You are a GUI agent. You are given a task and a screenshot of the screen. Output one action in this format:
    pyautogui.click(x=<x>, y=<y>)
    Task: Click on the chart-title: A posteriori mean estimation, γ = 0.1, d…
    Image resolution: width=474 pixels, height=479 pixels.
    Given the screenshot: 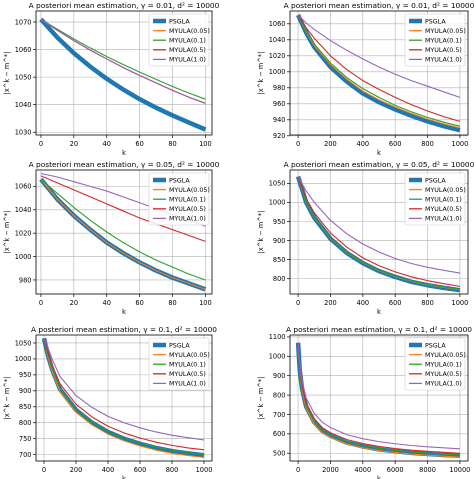 What is the action you would take?
    pyautogui.click(x=124, y=329)
    